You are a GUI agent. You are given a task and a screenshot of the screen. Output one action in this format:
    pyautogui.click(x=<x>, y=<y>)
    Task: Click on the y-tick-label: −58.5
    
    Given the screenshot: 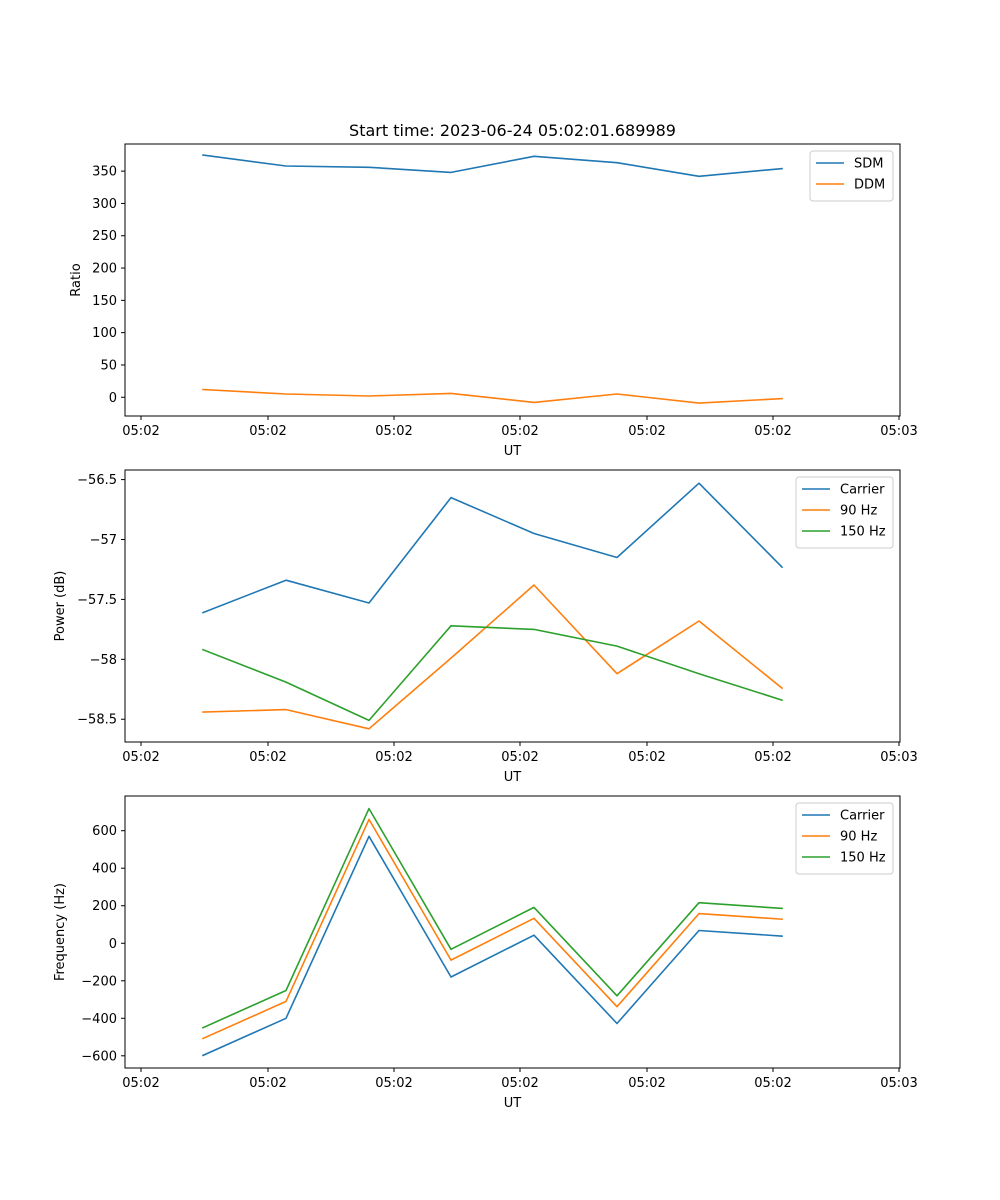 What is the action you would take?
    pyautogui.click(x=97, y=720)
    